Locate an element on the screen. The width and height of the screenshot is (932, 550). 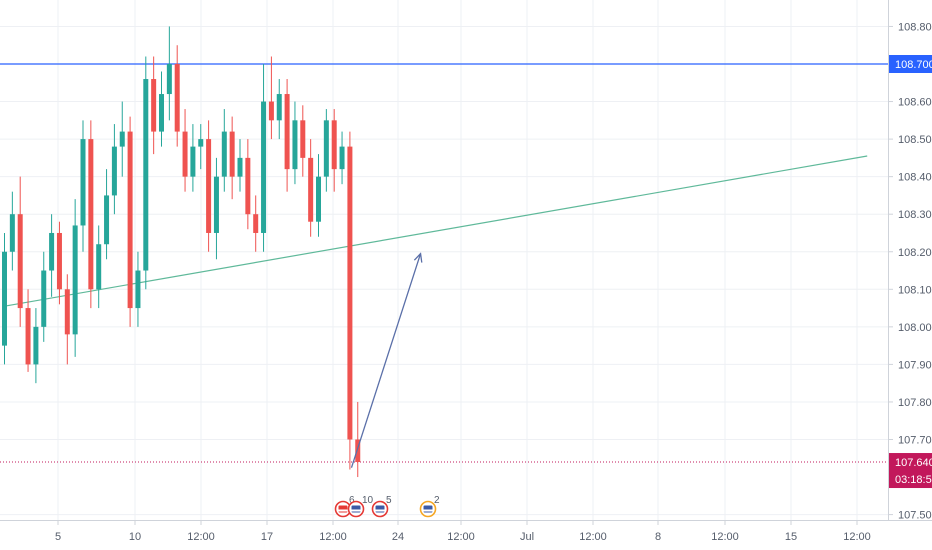
price-tick-label: 107.700 is located at coordinates (915, 441).